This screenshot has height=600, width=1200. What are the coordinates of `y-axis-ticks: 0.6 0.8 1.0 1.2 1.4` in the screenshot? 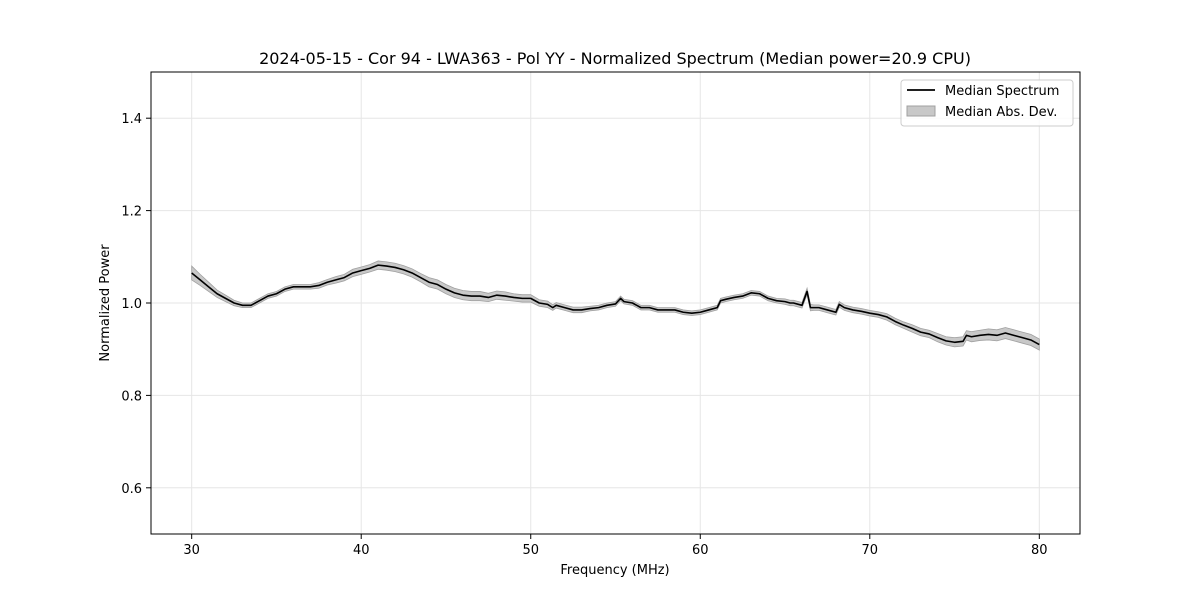 It's located at (136, 304).